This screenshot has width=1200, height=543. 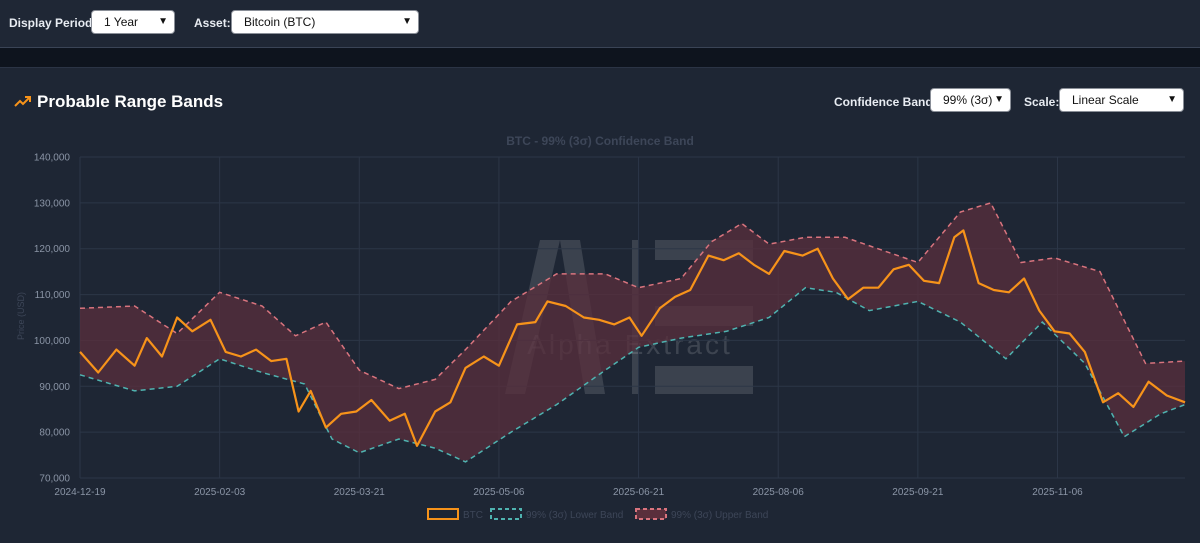 What do you see at coordinates (600, 24) in the screenshot?
I see `top-toolbar` at bounding box center [600, 24].